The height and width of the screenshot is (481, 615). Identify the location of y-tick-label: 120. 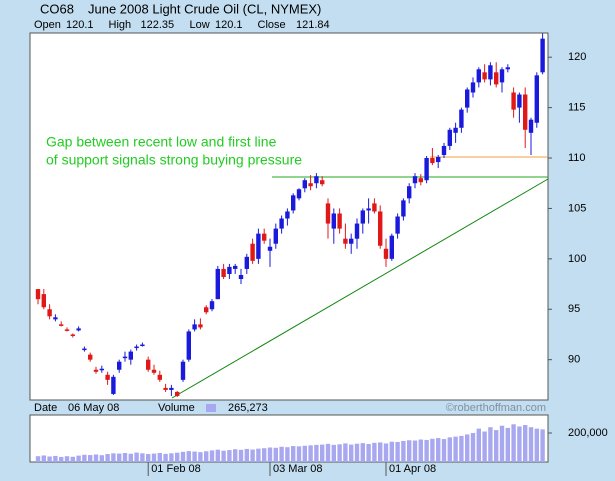
(577, 57).